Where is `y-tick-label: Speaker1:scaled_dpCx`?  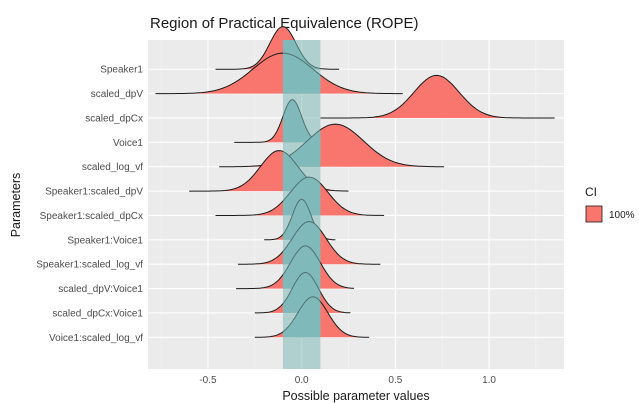
y-tick-label: Speaker1:scaled_dpCx is located at coordinates (91, 216).